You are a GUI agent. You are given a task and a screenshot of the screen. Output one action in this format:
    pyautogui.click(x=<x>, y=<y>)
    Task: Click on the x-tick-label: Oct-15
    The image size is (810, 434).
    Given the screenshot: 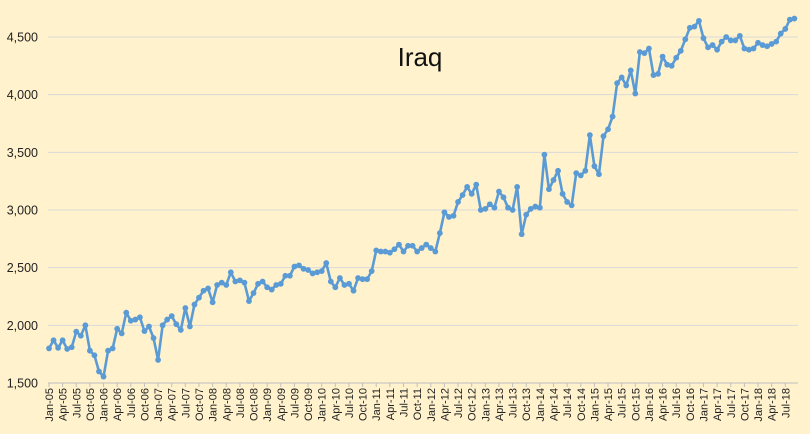 What is the action you would take?
    pyautogui.click(x=636, y=404)
    